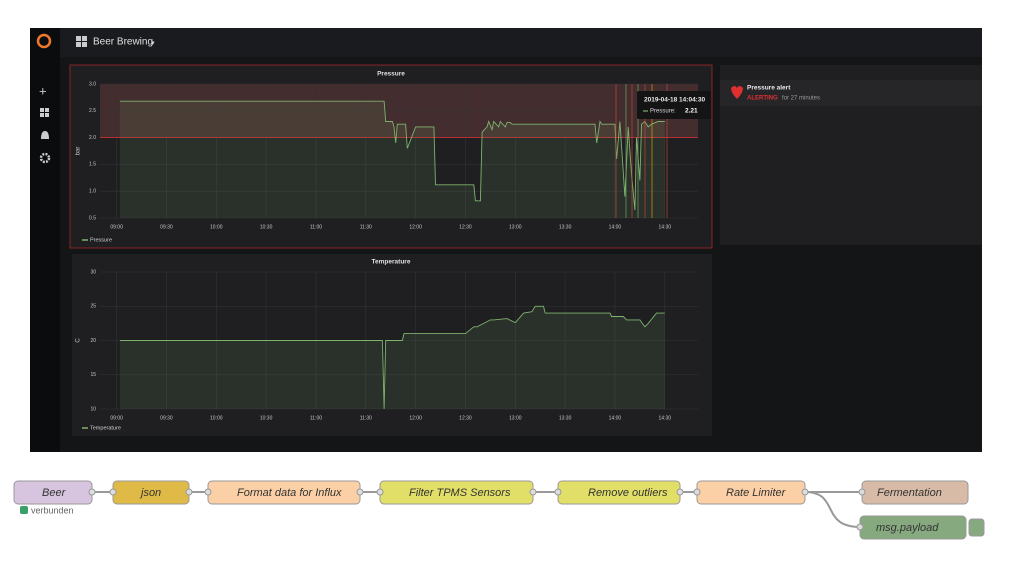 Image resolution: width=1024 pixels, height=576 pixels. Describe the element at coordinates (907, 528) in the screenshot. I see `node-label: msg.payload` at that location.